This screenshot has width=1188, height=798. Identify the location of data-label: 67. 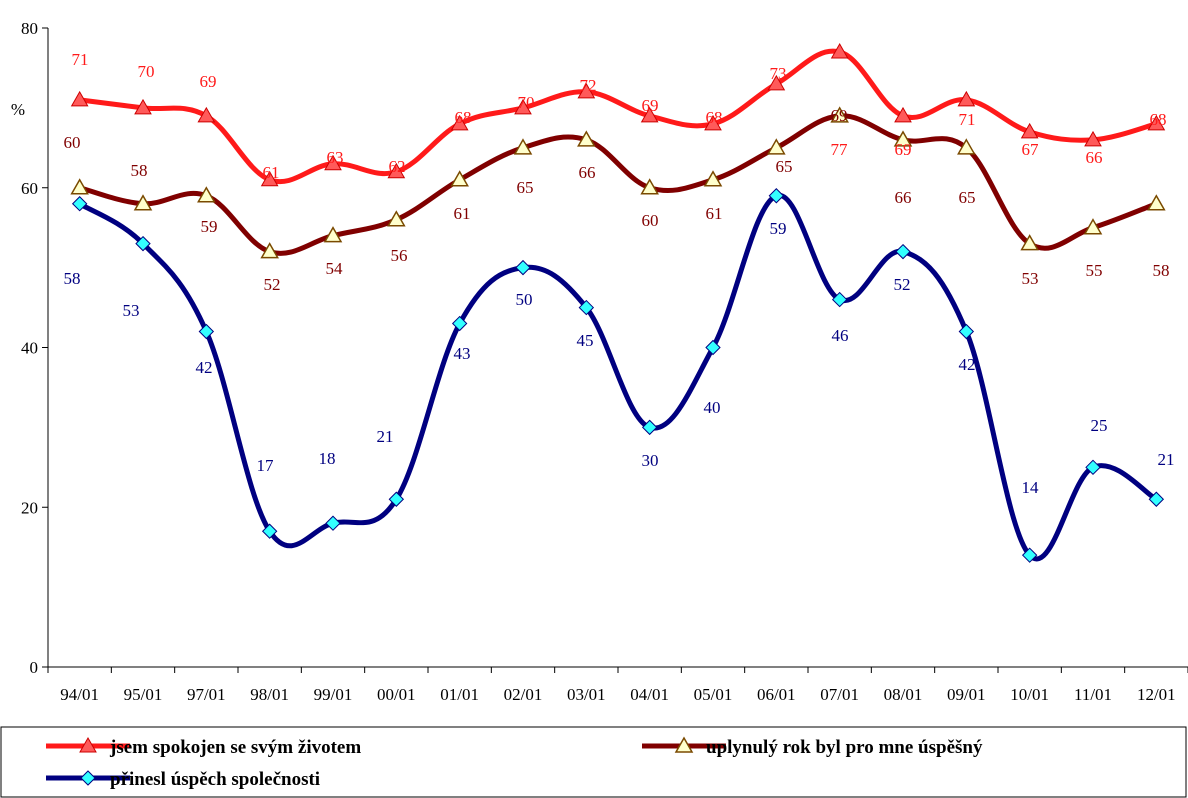
(1031, 149).